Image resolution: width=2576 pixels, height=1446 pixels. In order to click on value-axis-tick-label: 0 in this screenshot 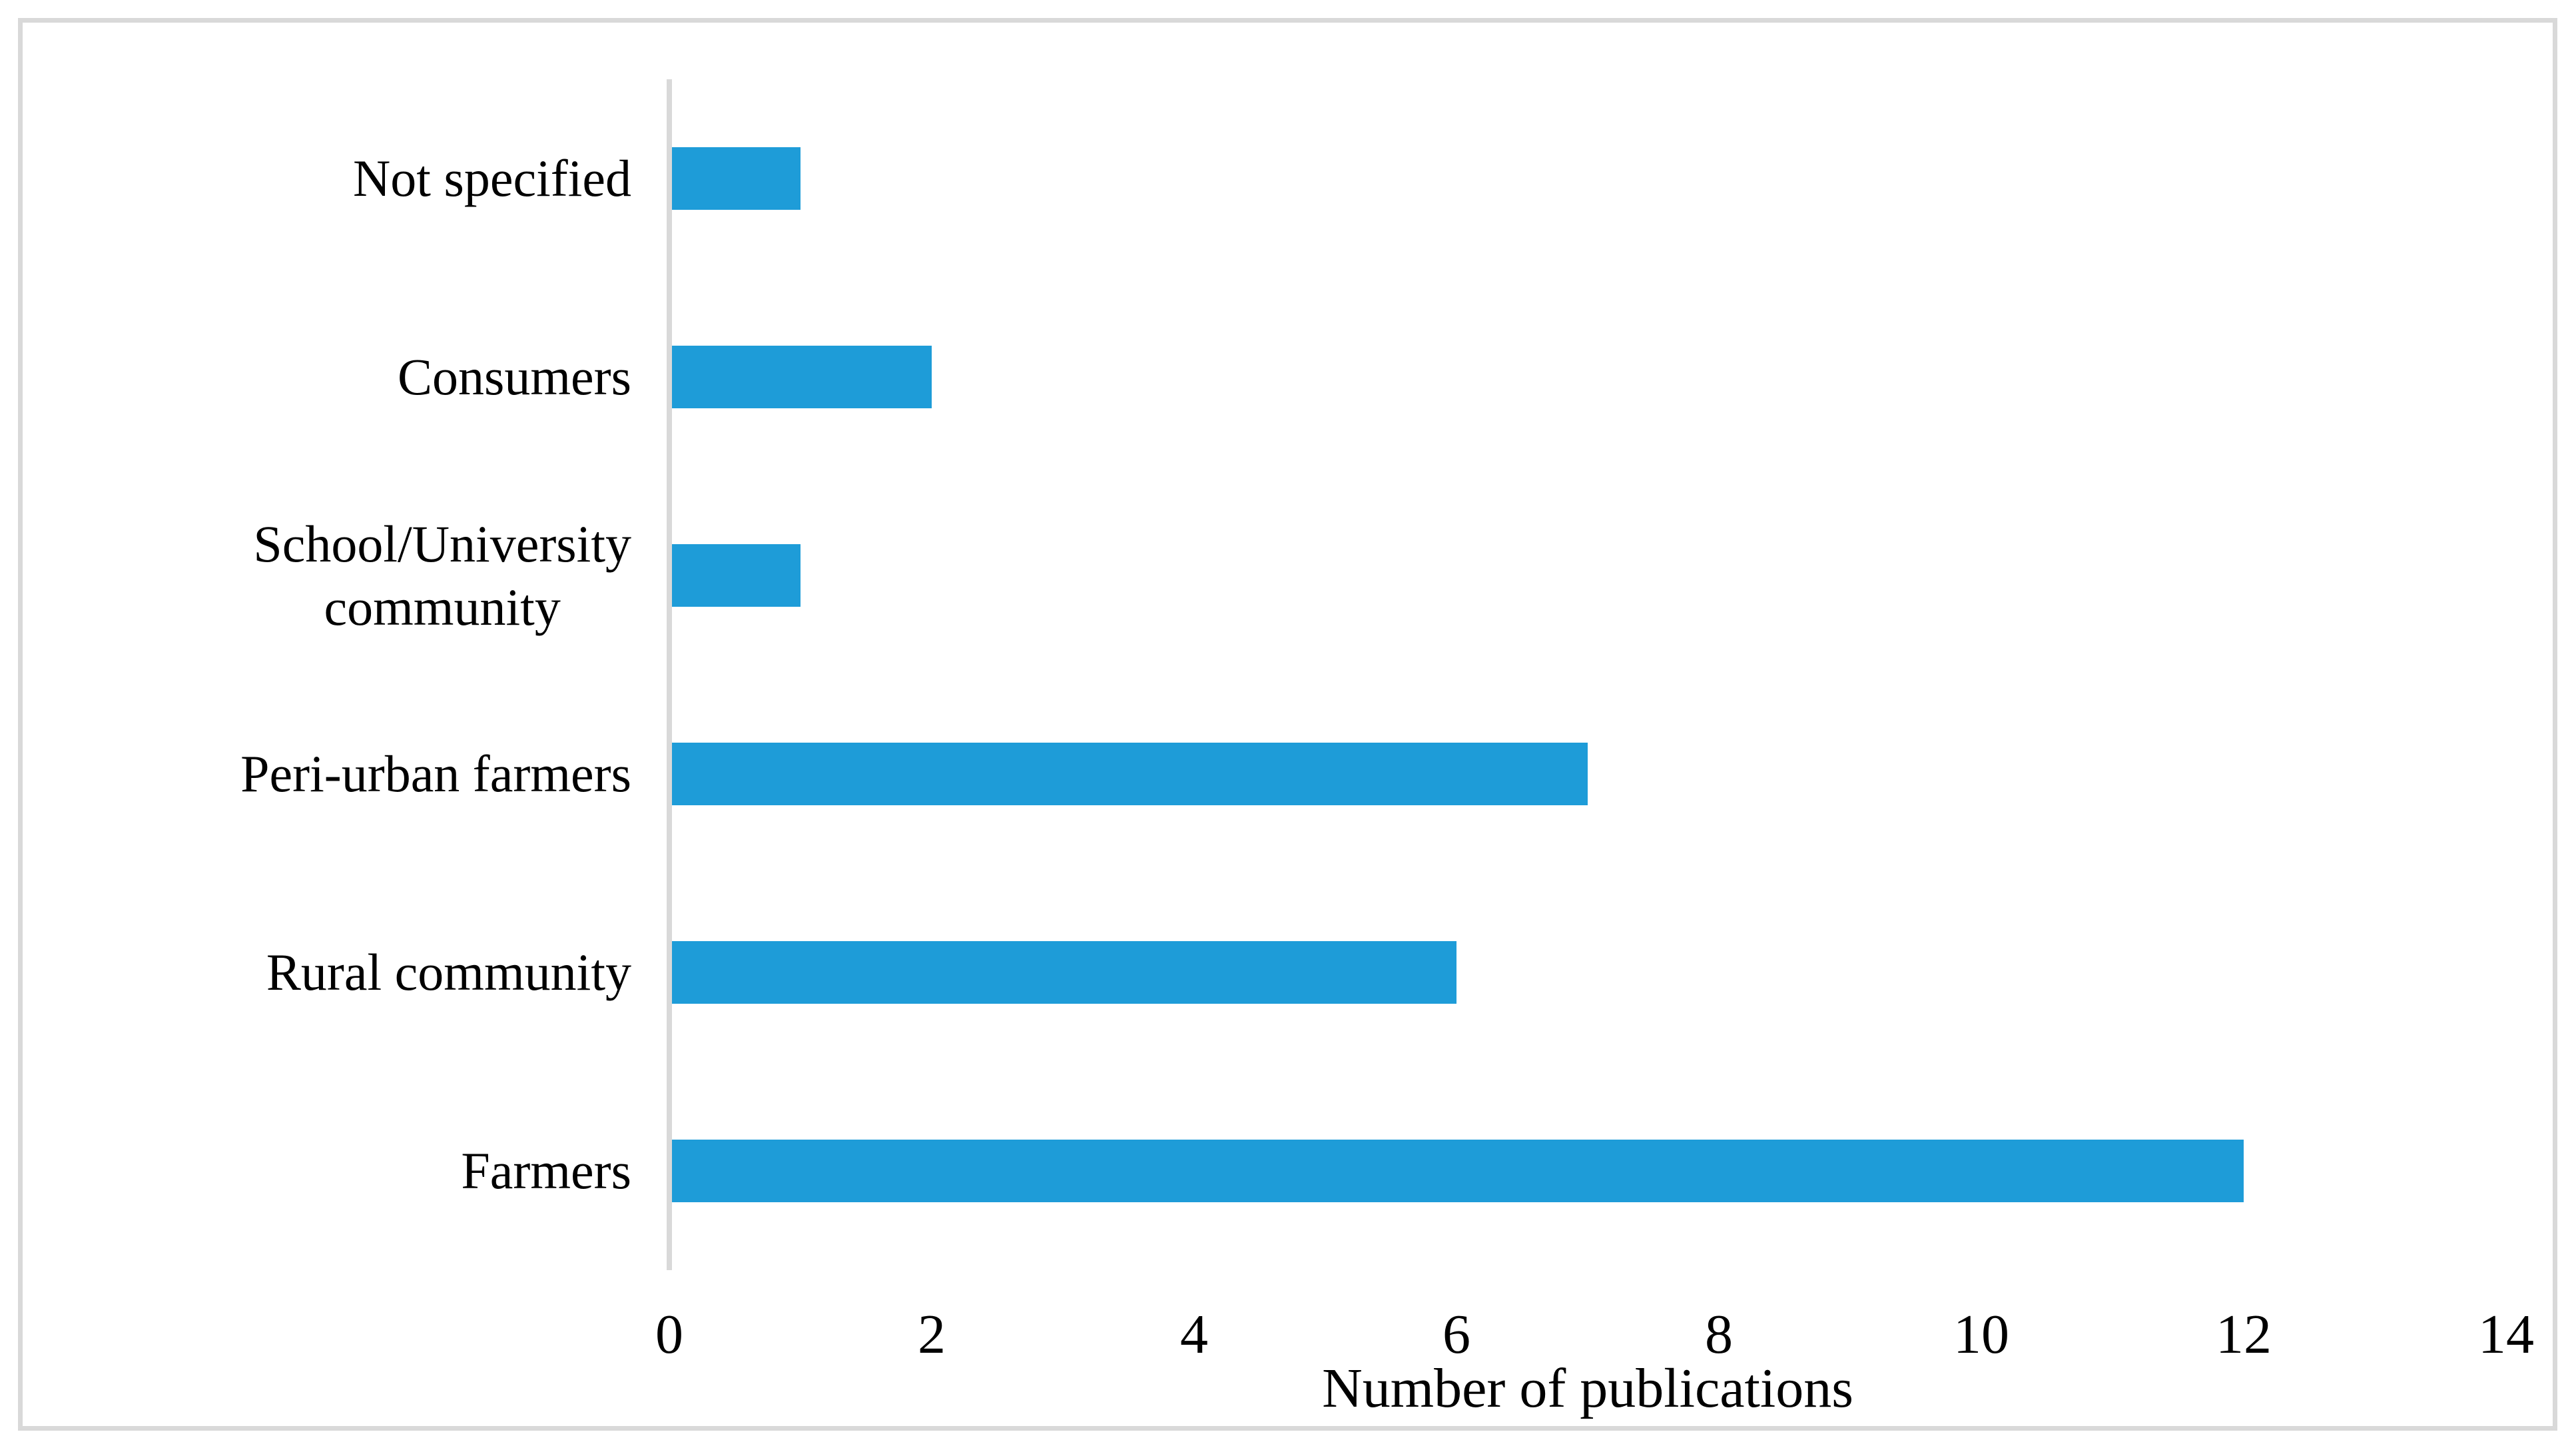, I will do `click(669, 1334)`.